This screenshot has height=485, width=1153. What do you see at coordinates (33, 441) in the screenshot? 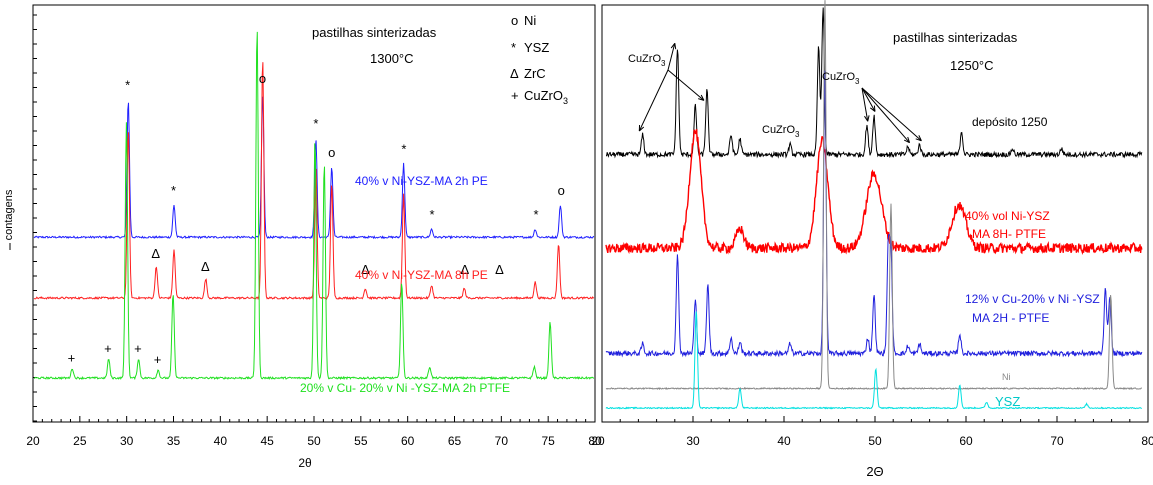
I see `left-x-tick-label: 20` at bounding box center [33, 441].